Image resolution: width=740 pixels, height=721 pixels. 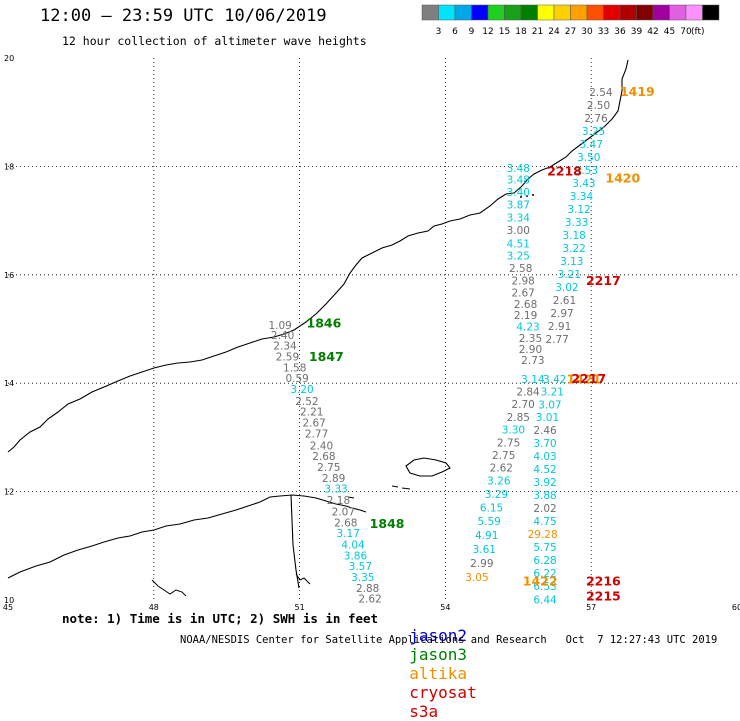 What do you see at coordinates (338, 501) in the screenshot?
I see `swh-value: 2.18` at bounding box center [338, 501].